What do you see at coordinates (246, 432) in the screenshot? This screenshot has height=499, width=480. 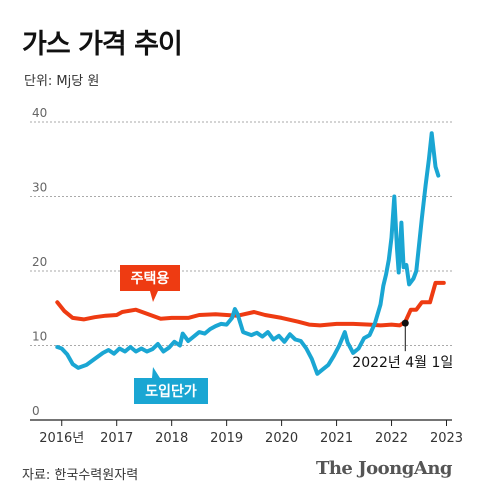 I see `x-axis: 2016년 2017 2018 2019 2020 2021 2022 2023` at bounding box center [246, 432].